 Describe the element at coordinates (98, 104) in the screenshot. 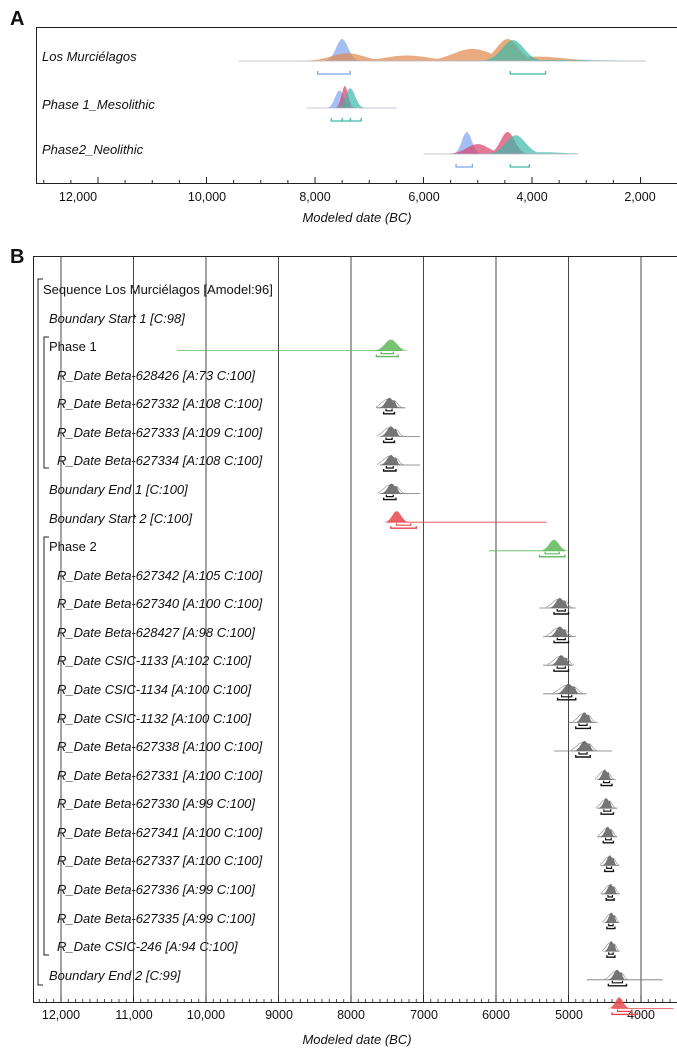

I see `panel-a-row-label: Phase 1_Mesolithic` at that location.